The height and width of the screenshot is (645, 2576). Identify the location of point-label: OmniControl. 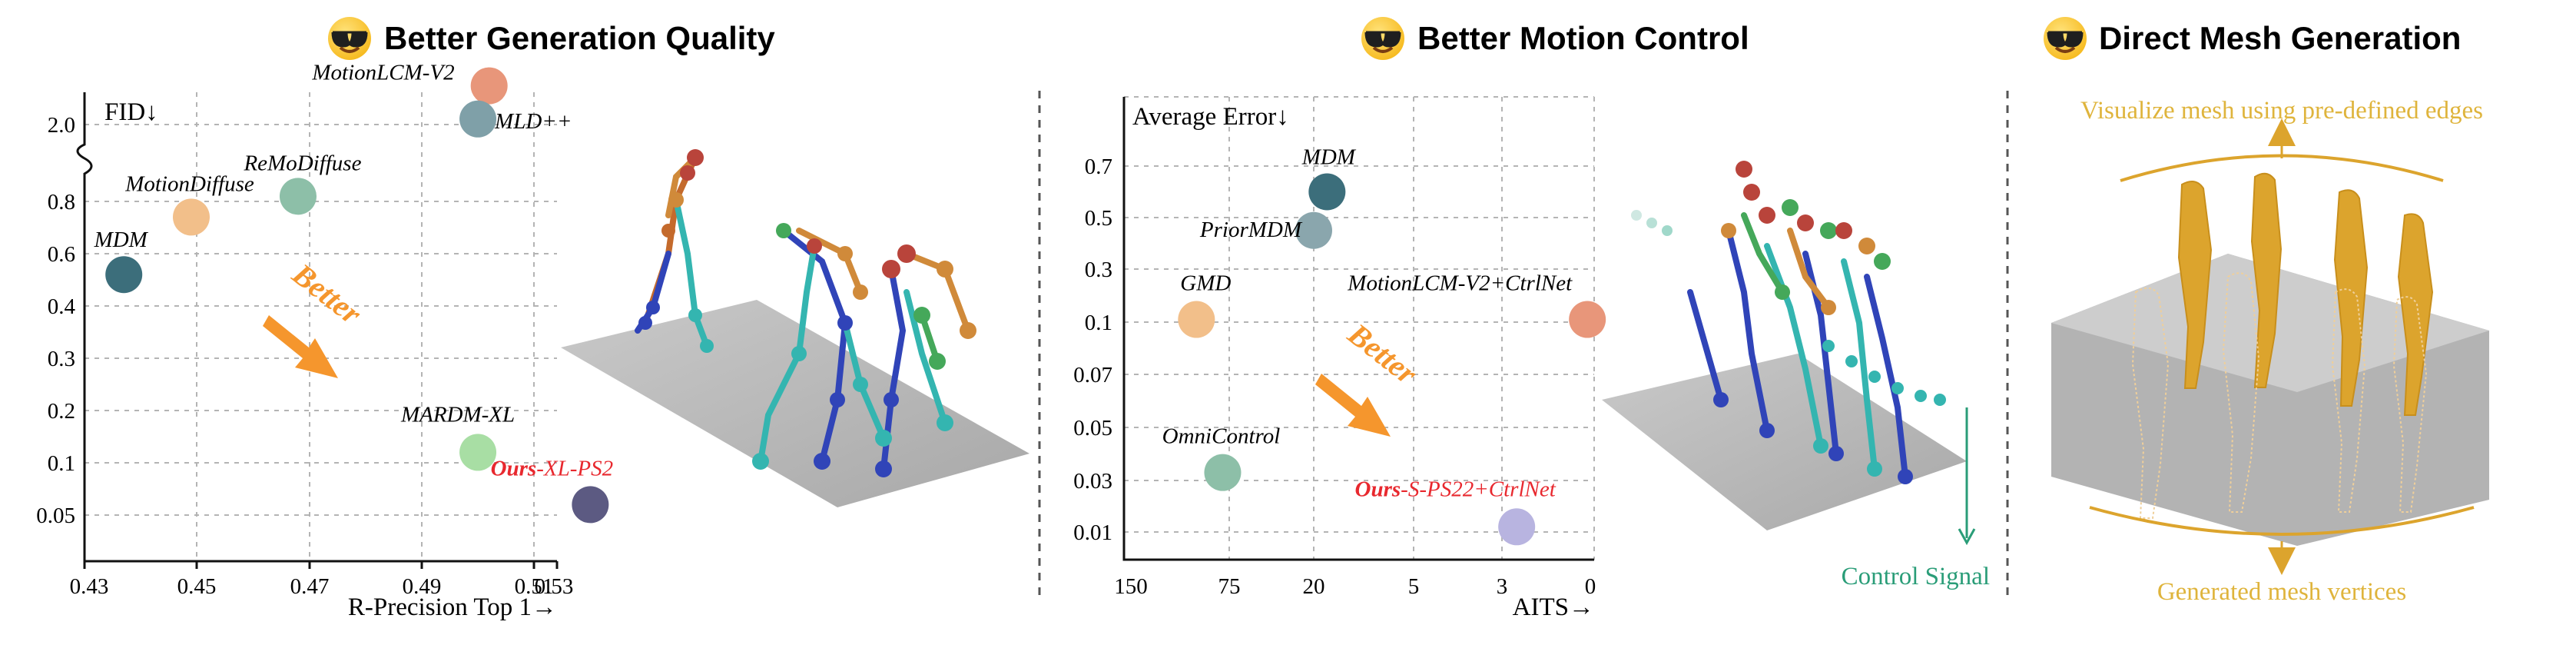
(1221, 436).